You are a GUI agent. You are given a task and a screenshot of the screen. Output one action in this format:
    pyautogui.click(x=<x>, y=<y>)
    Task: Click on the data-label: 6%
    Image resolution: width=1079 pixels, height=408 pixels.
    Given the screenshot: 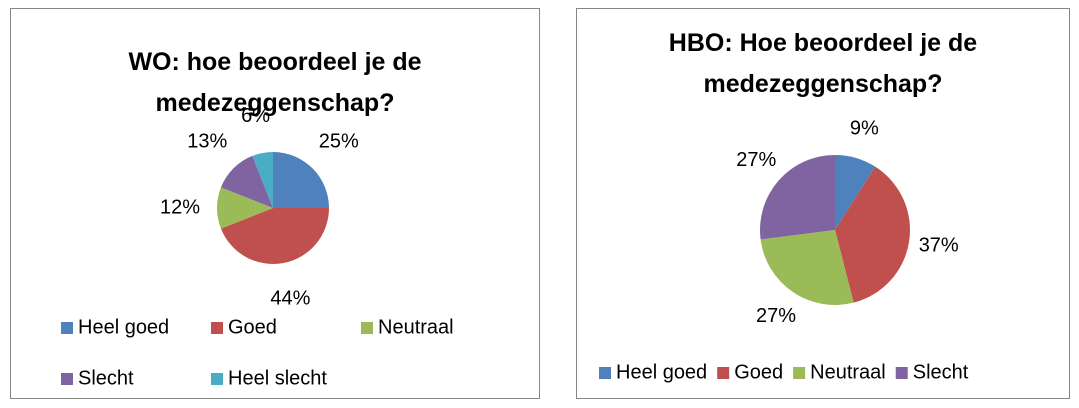 What is the action you would take?
    pyautogui.click(x=255, y=116)
    